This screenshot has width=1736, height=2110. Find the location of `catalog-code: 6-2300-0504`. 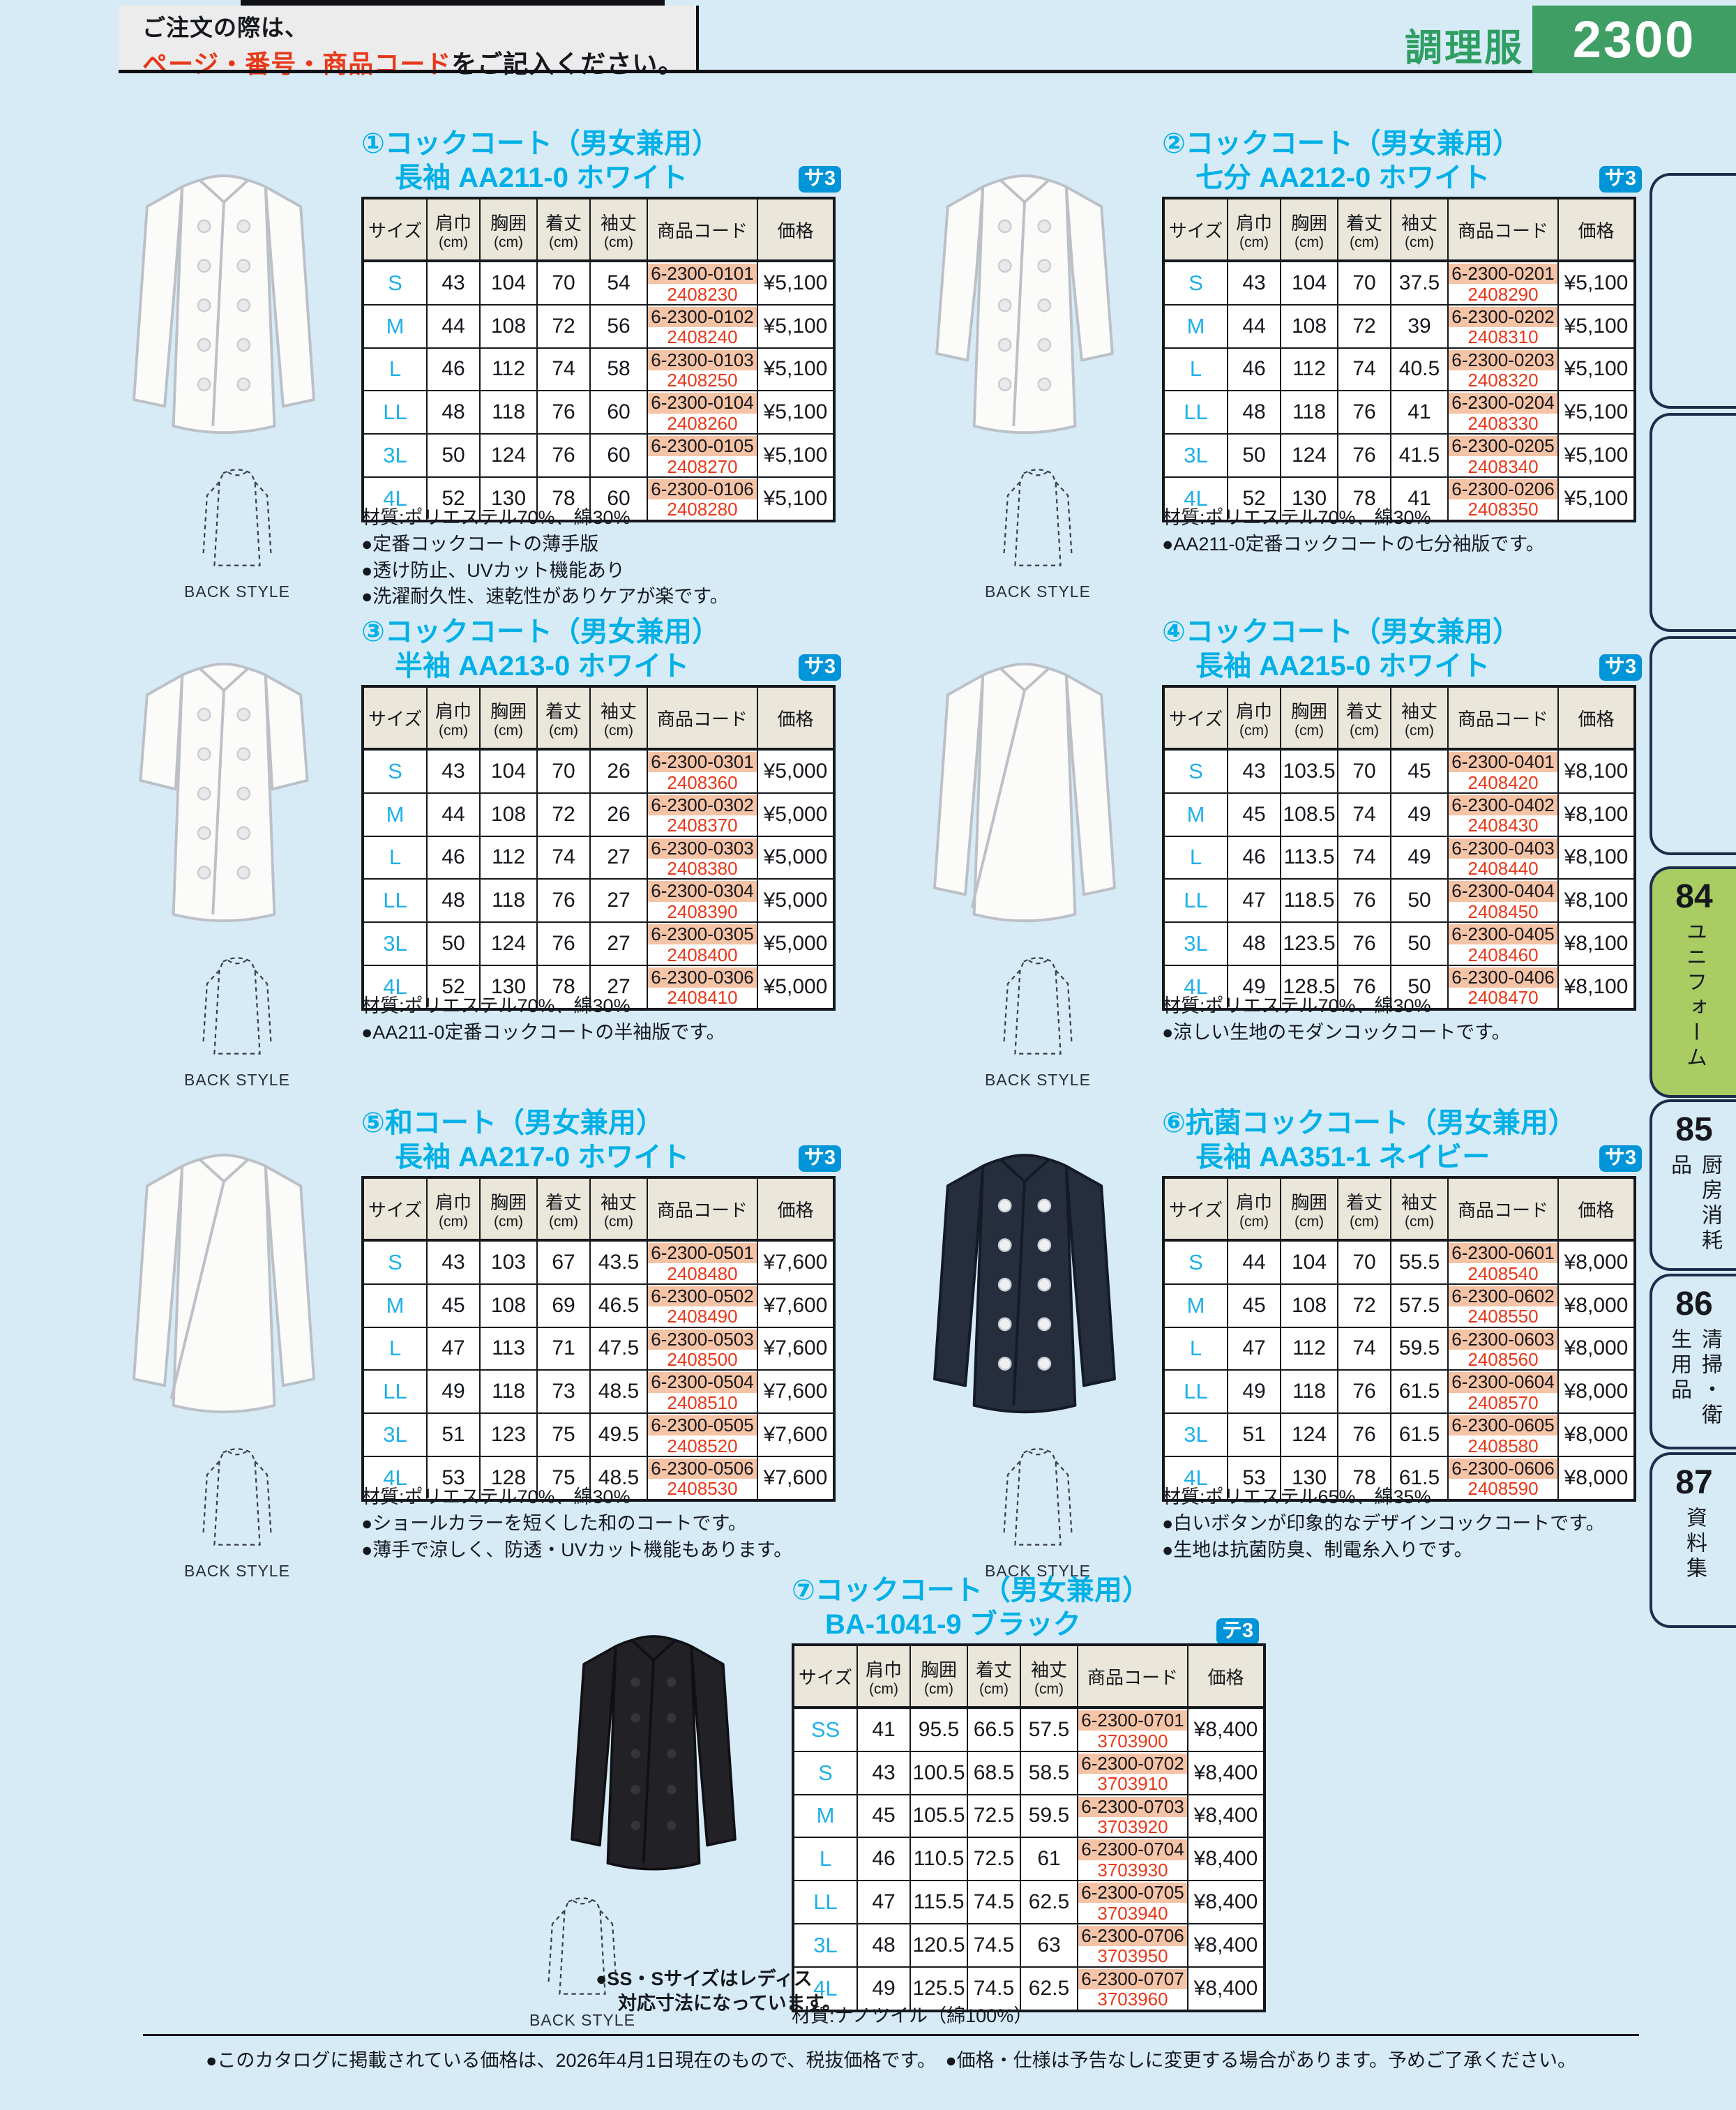

catalog-code: 6-2300-0504 is located at coordinates (702, 1382).